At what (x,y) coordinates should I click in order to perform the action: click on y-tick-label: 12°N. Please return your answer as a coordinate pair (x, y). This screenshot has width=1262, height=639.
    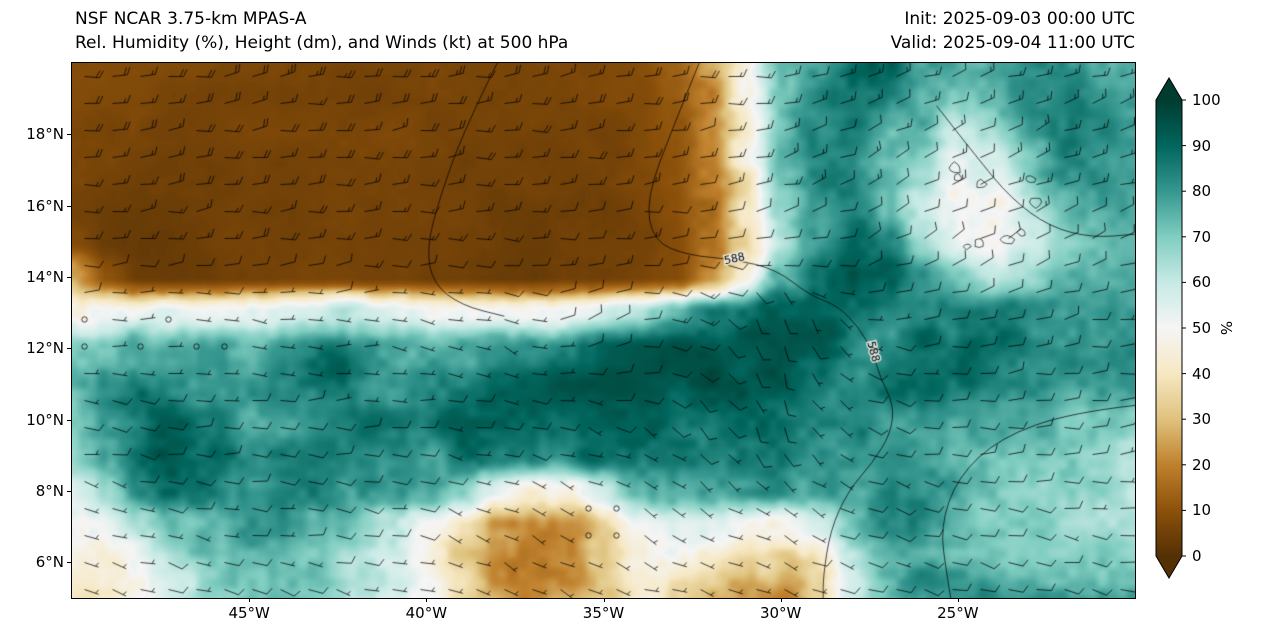
    Looking at the image, I should click on (45, 348).